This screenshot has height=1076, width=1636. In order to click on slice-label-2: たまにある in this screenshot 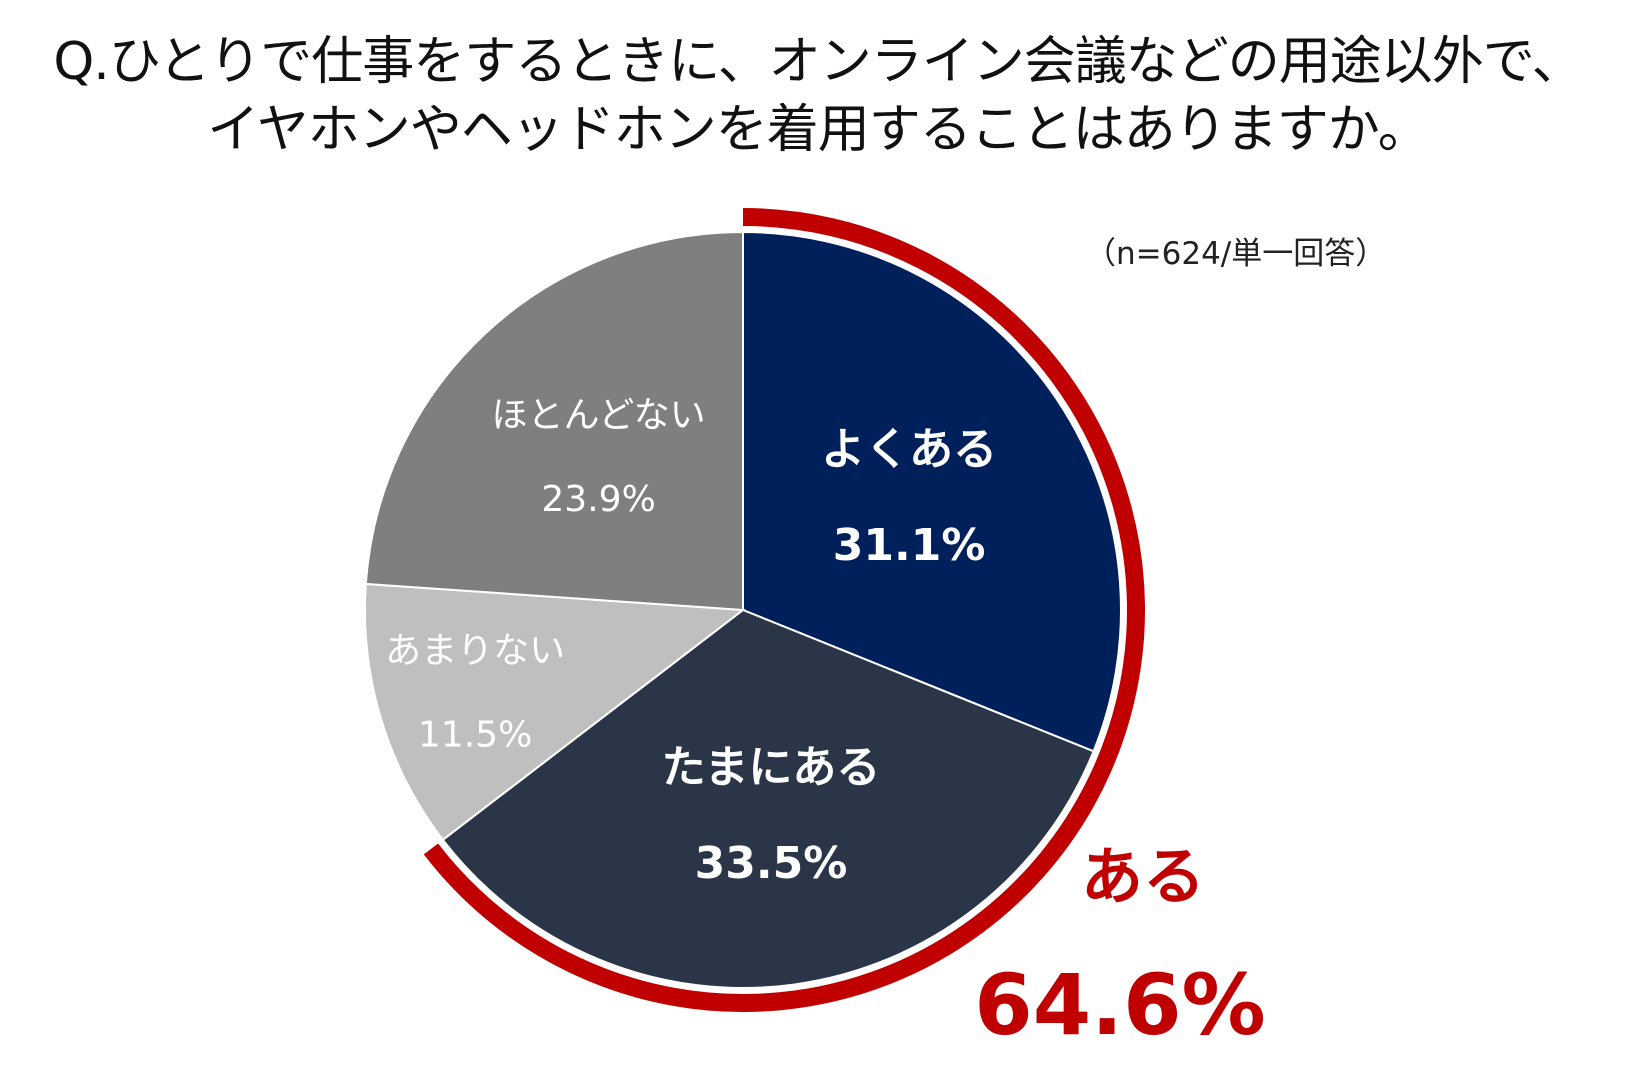, I will do `click(771, 767)`.